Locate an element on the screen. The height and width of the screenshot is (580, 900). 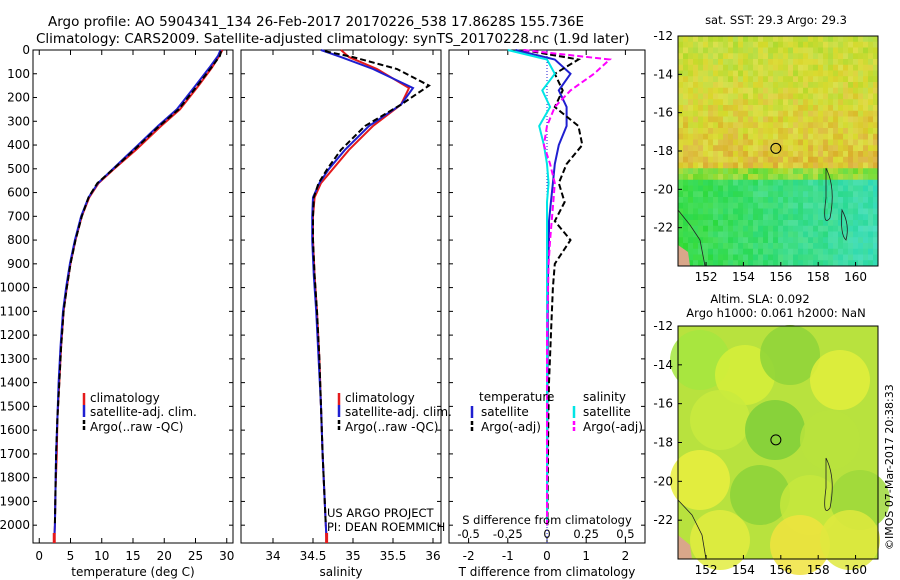
sla-map is located at coordinates (780, 450).